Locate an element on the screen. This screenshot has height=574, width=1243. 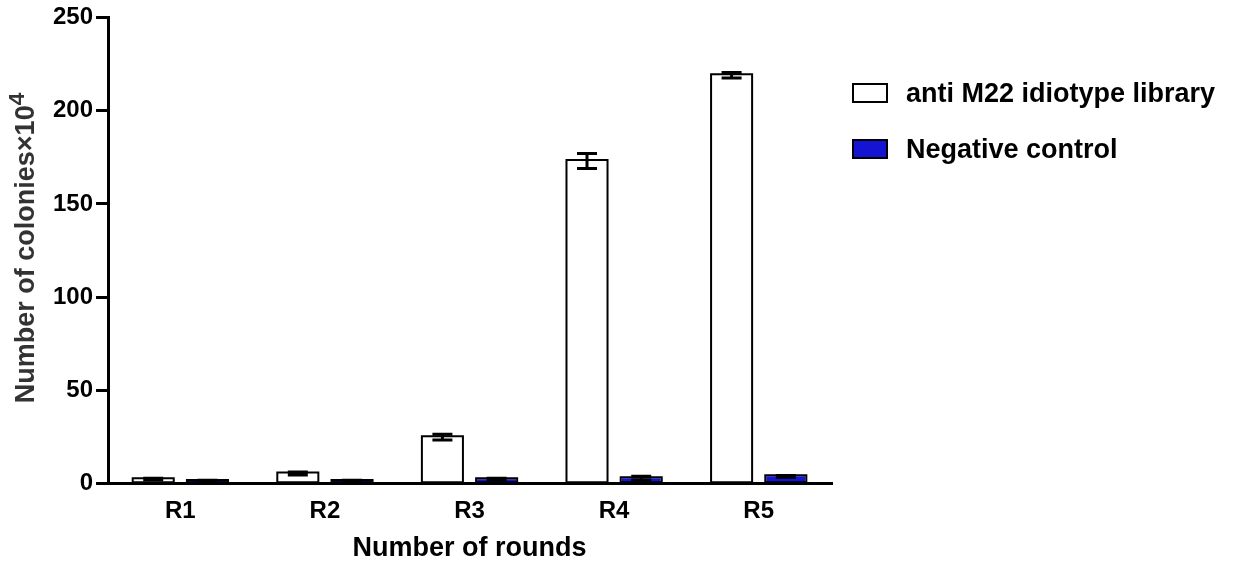
y-tick-label: 250 is located at coordinates (73, 16).